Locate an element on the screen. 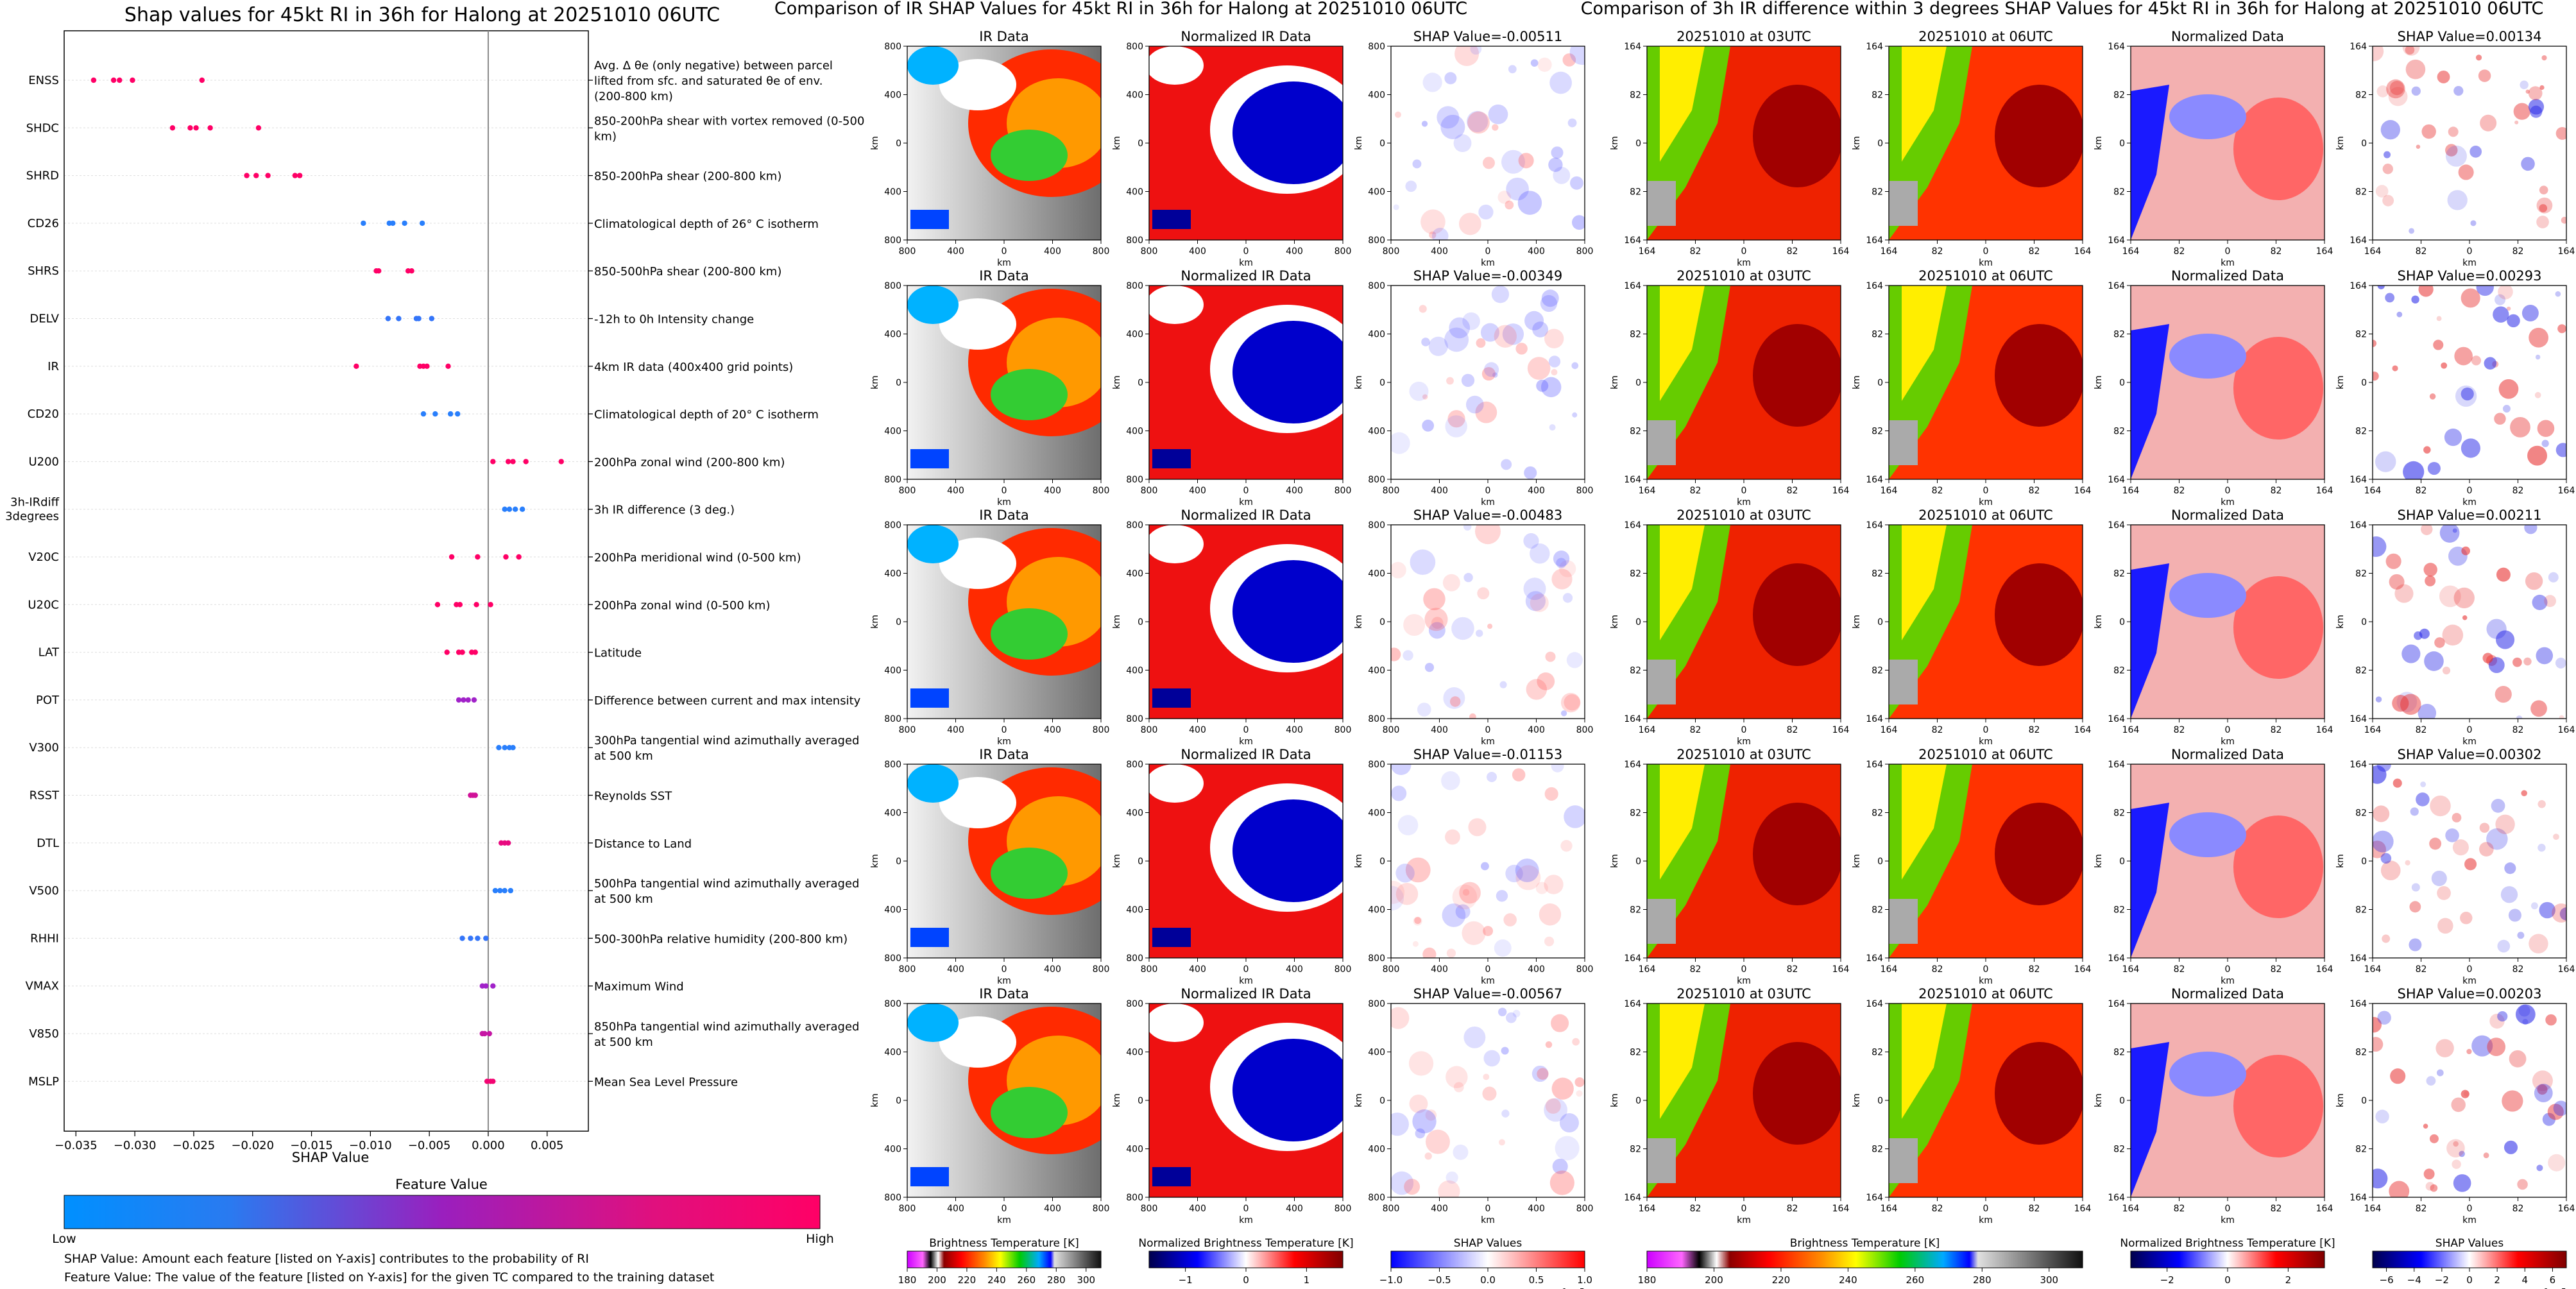 This screenshot has width=2576, height=1289. ir-image is located at coordinates (1004, 143).